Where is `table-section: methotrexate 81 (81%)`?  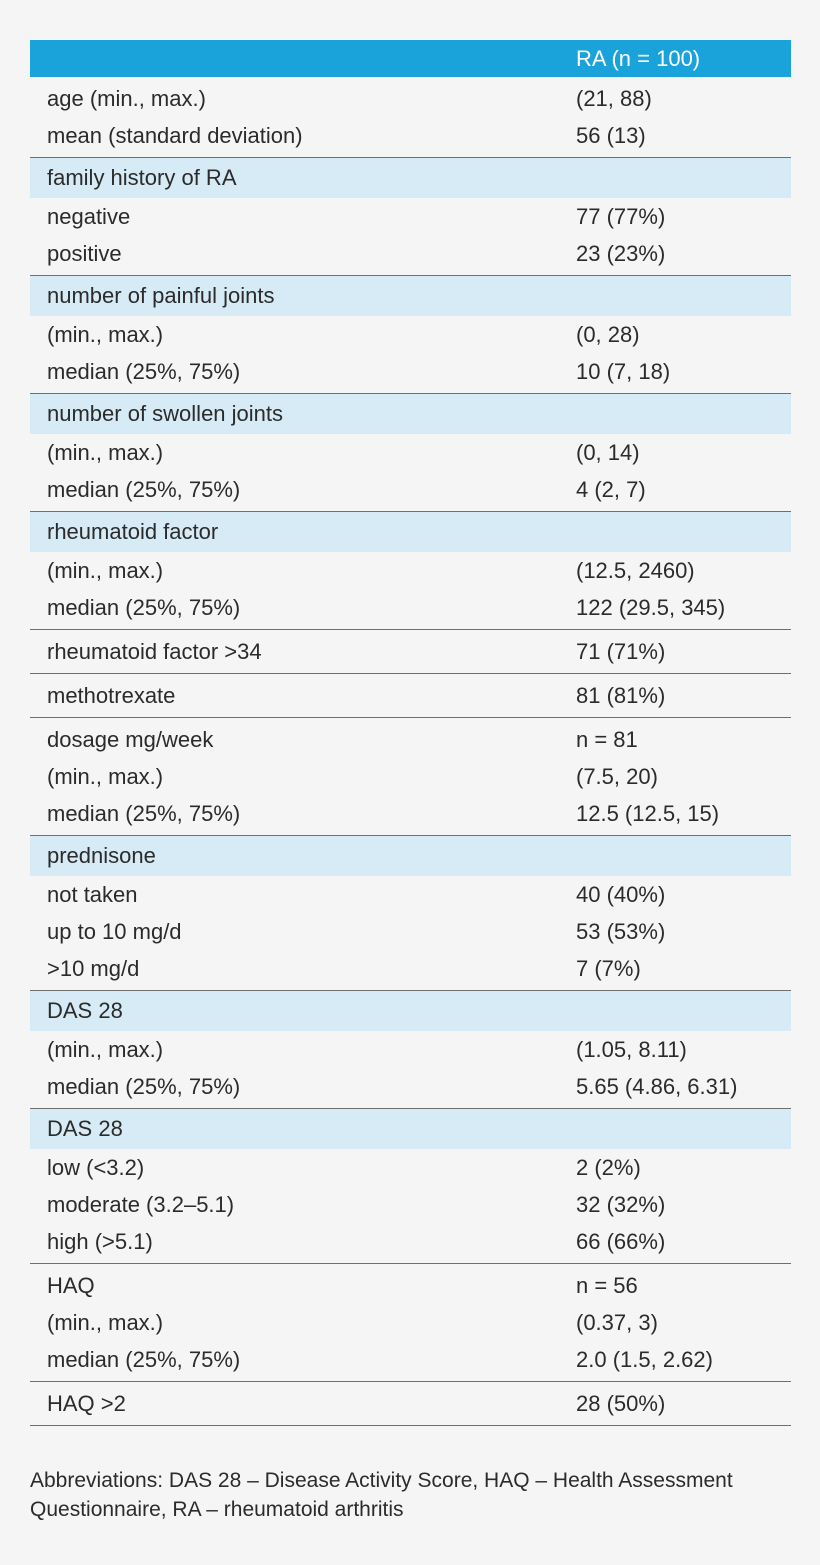 table-section: methotrexate 81 (81%) is located at coordinates (410, 696).